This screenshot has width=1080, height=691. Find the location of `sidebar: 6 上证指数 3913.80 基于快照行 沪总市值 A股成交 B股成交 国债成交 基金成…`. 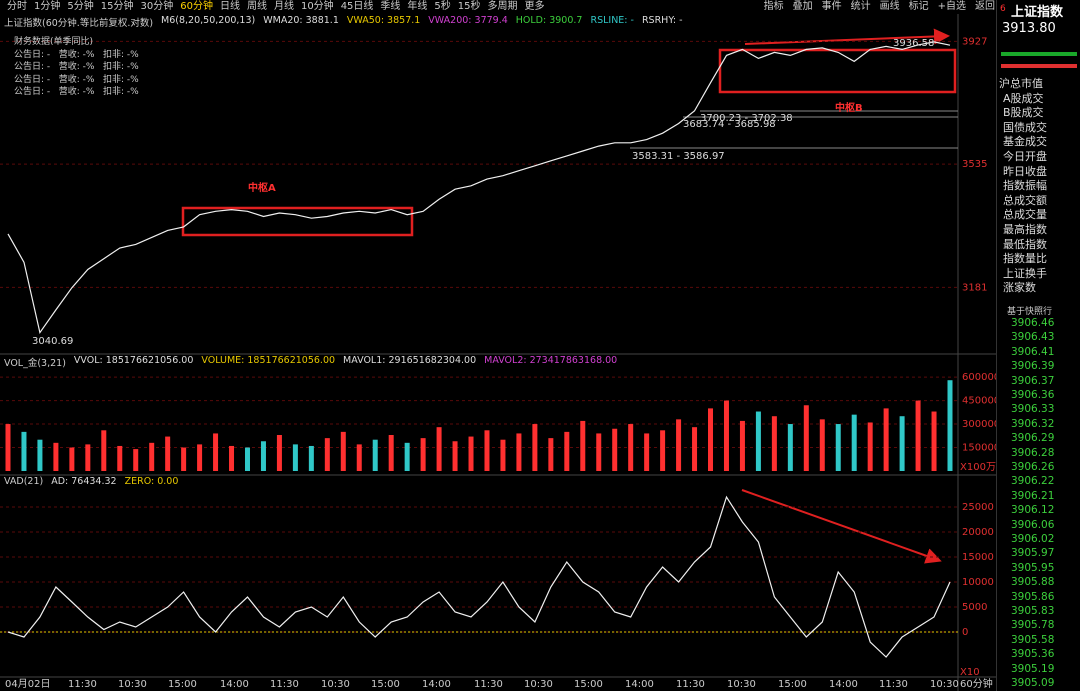

sidebar: 6 上证指数 3913.80 基于快照行 沪总市值 A股成交 B股成交 国债成交 基金成… is located at coordinates (1038, 345).